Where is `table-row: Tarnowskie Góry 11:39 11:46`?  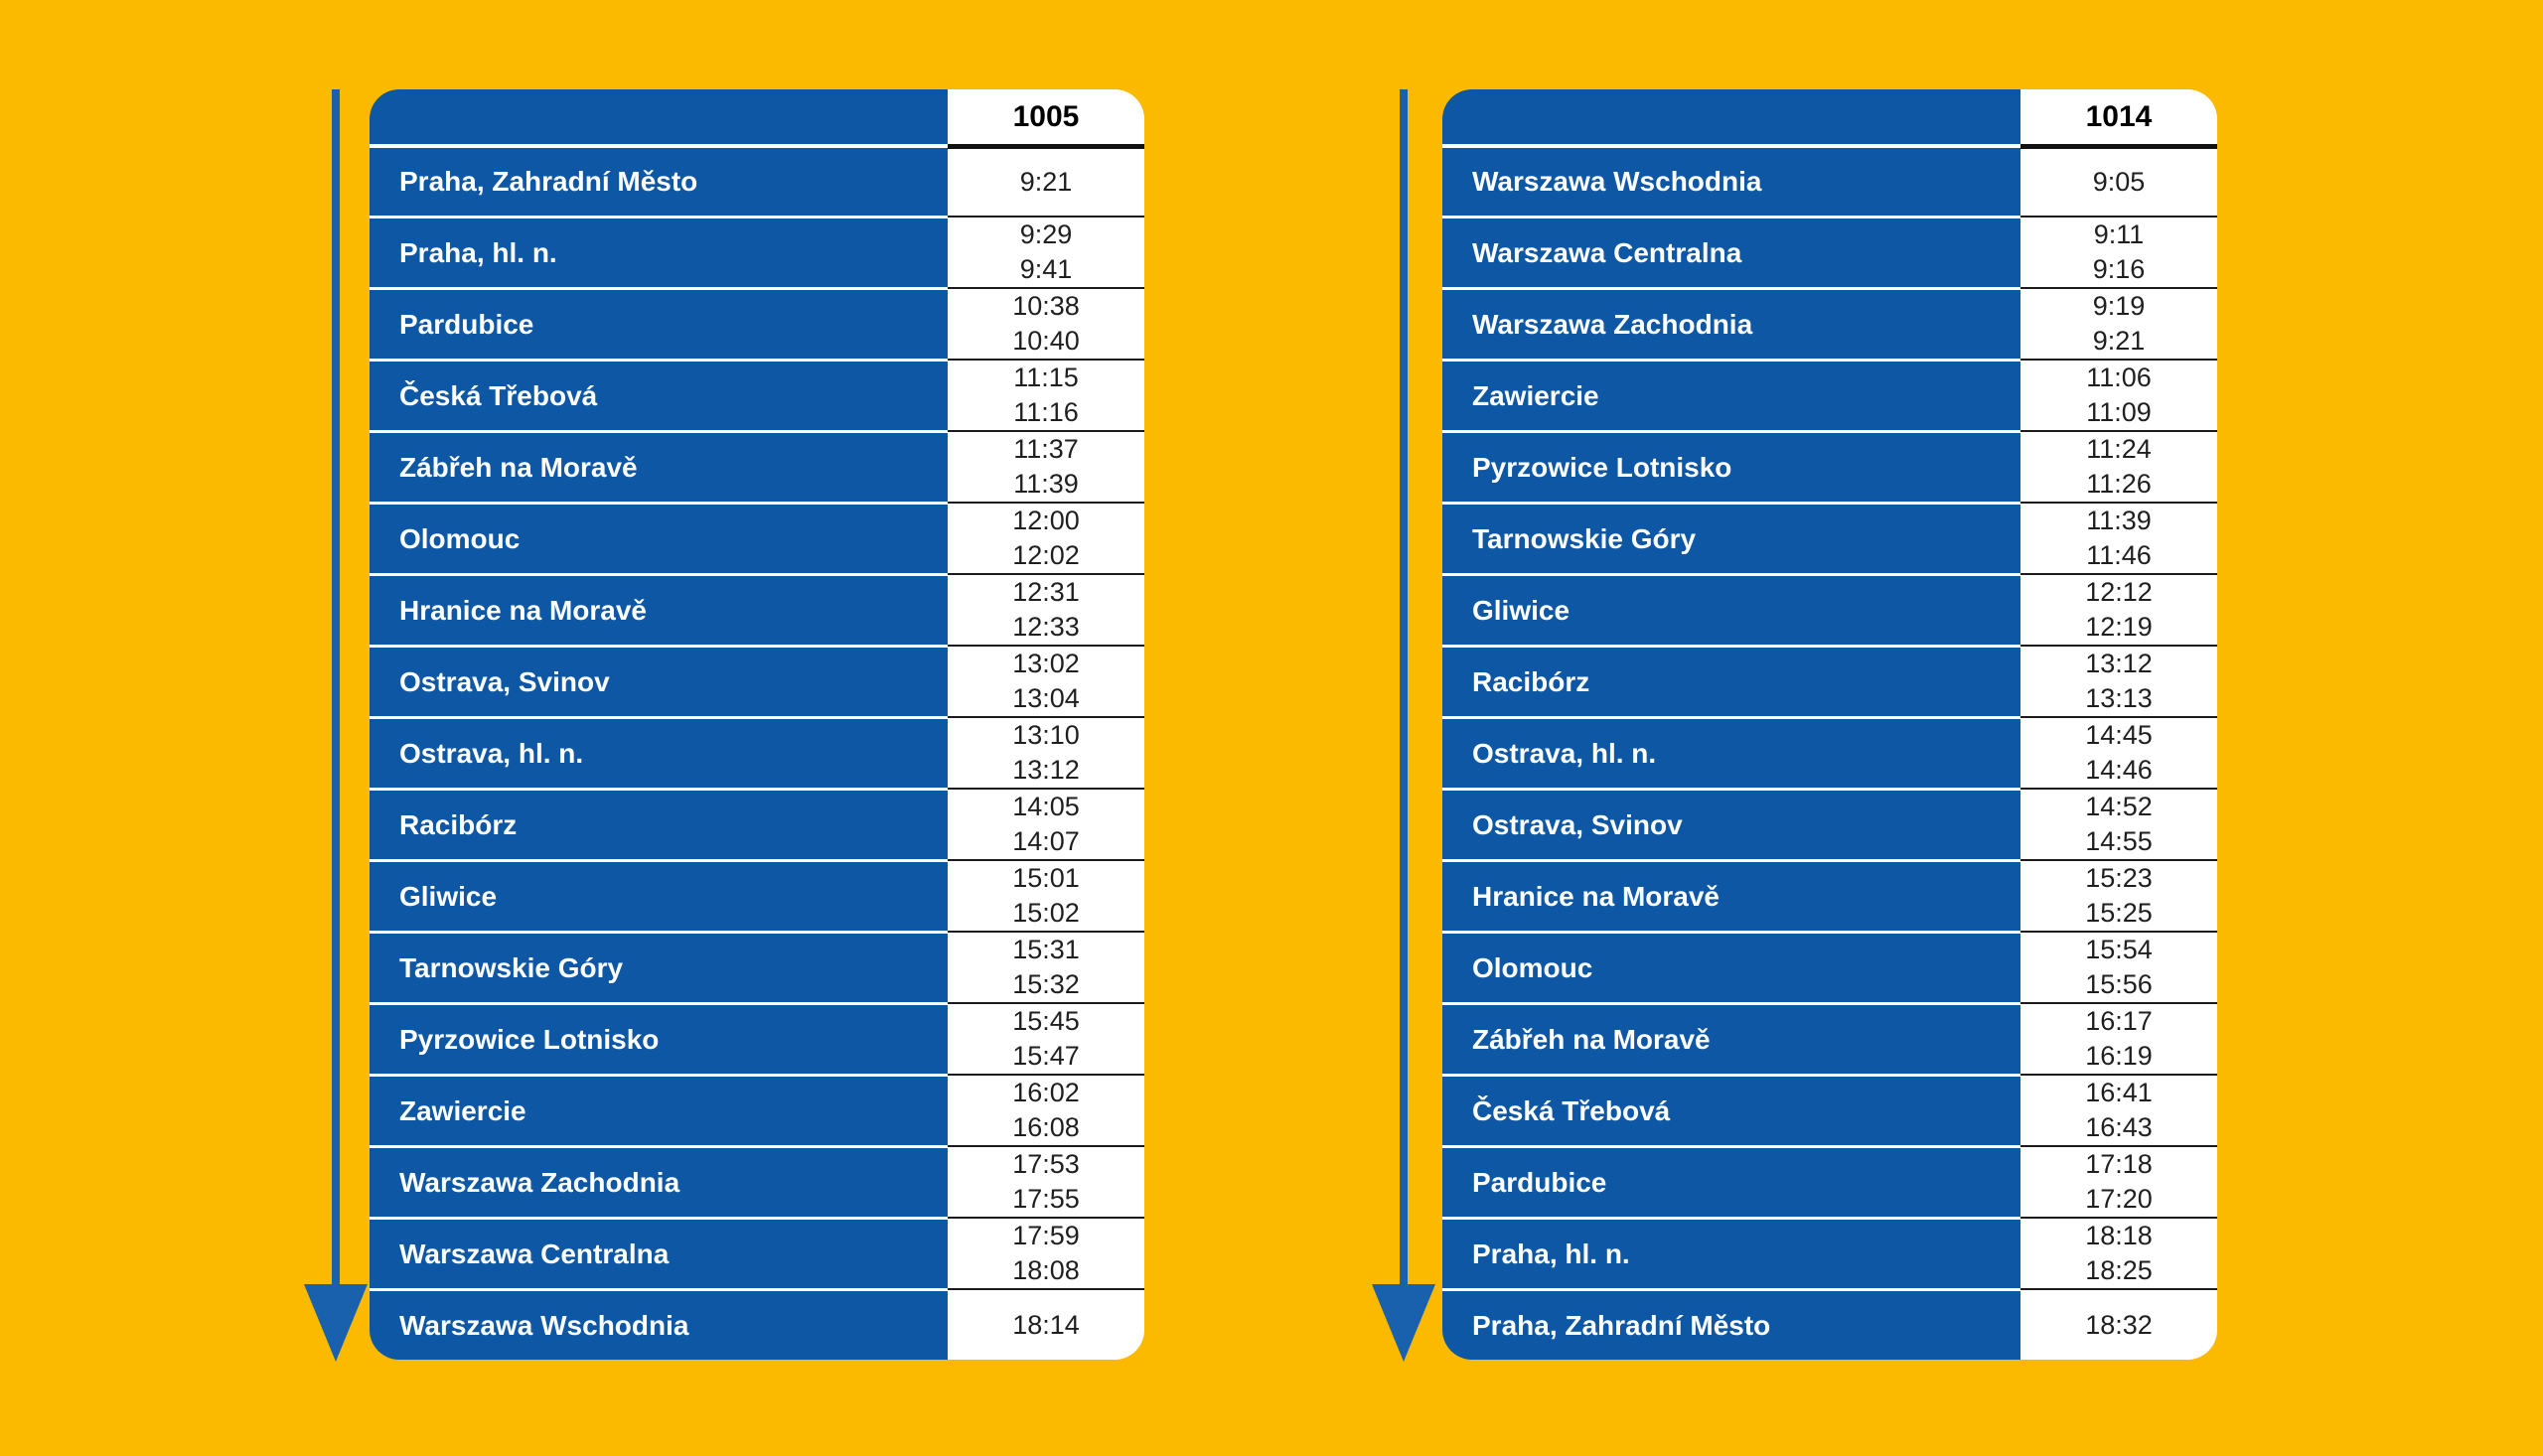 table-row: Tarnowskie Góry 11:39 11:46 is located at coordinates (1829, 537).